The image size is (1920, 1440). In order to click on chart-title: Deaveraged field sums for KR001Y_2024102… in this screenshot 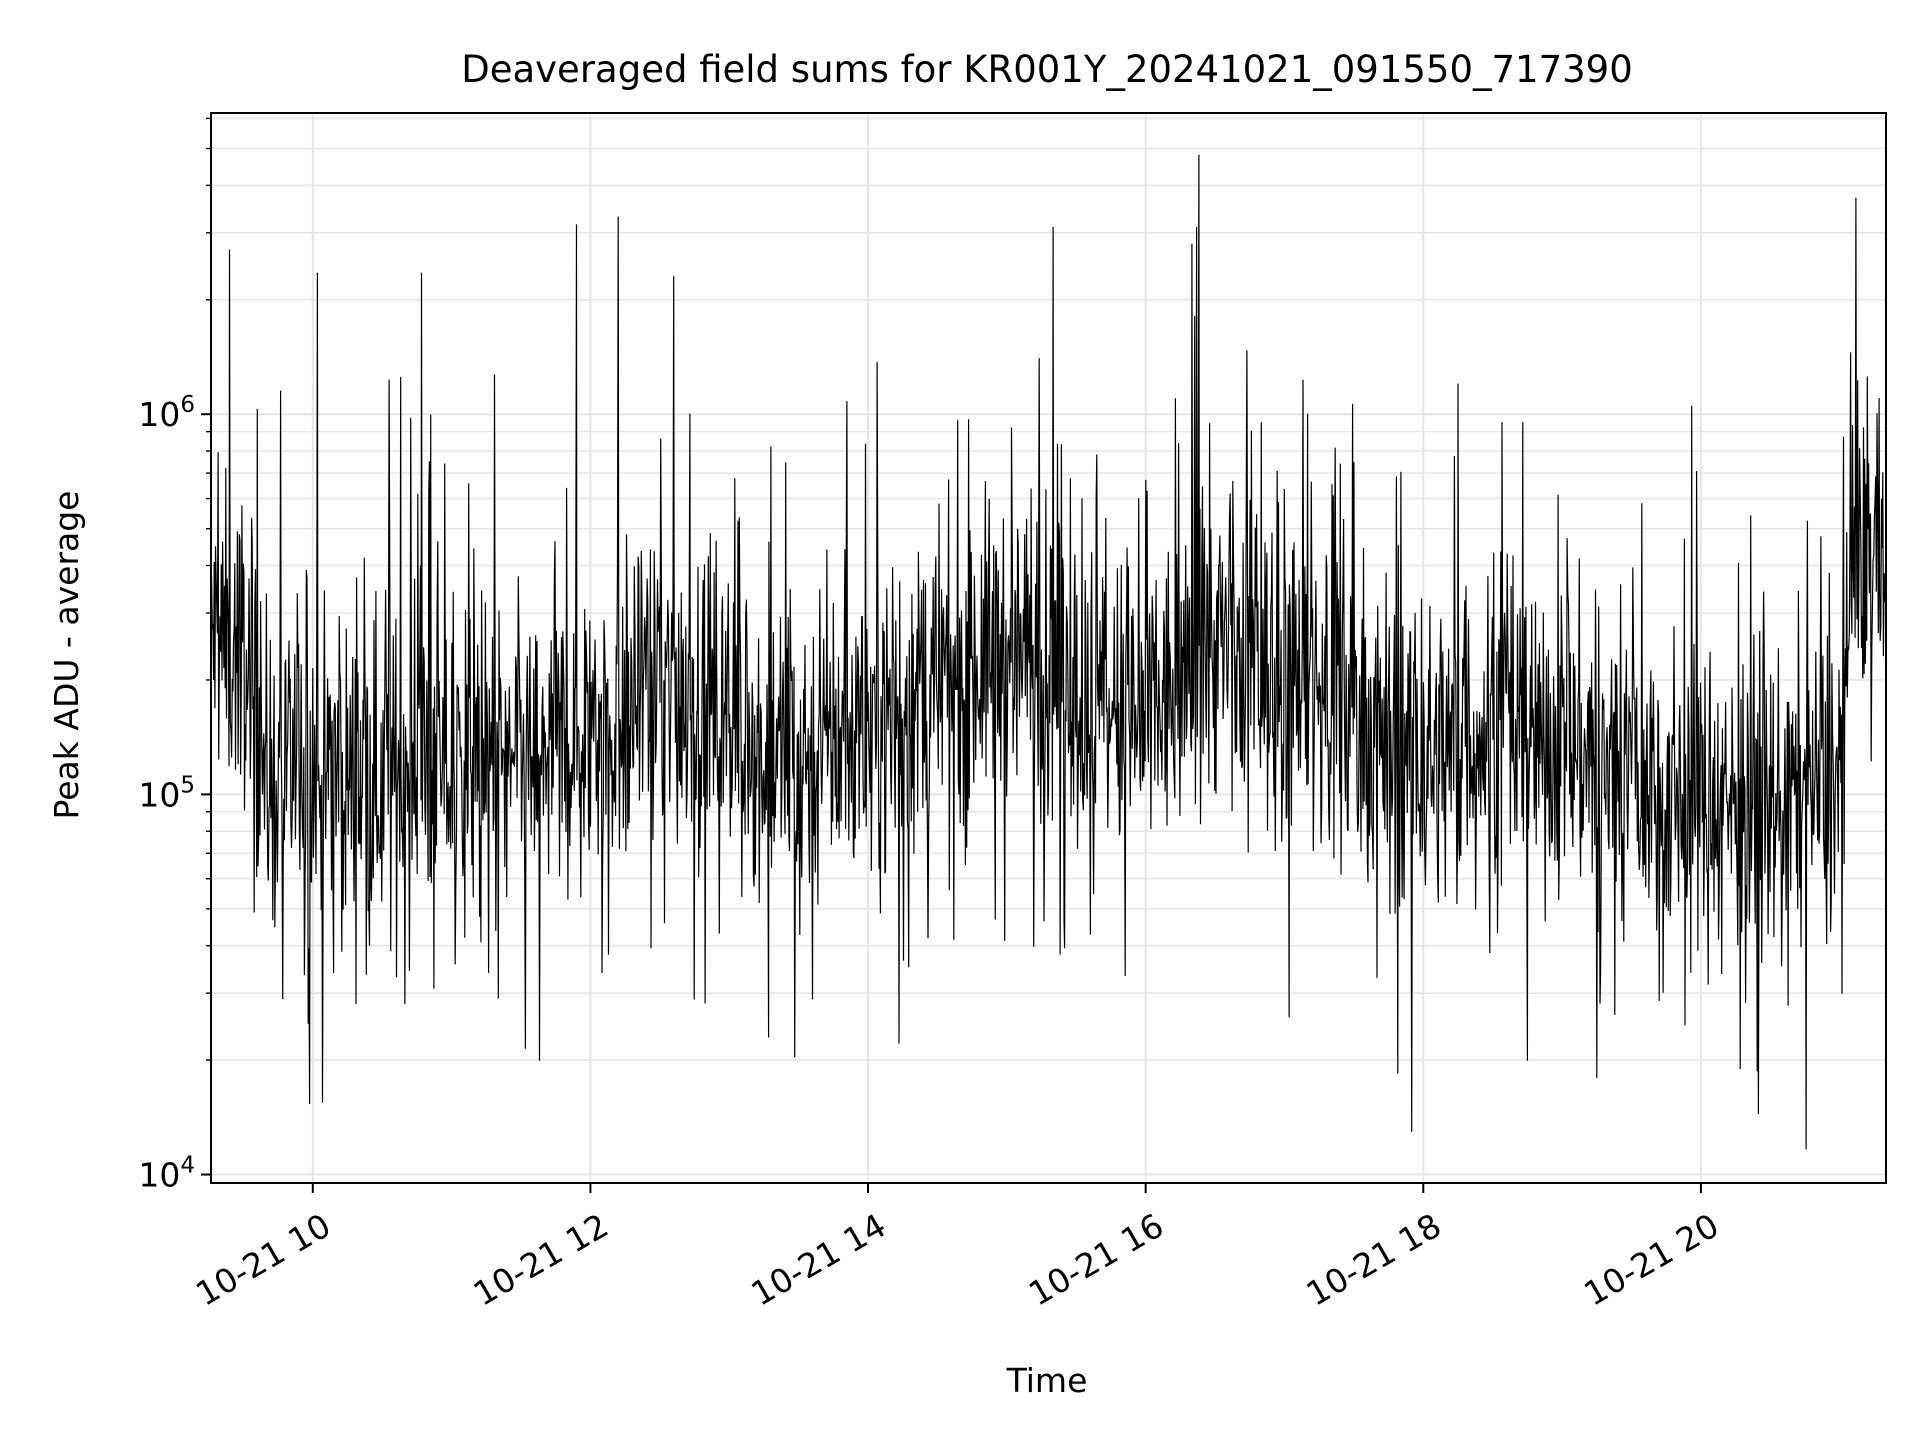, I will do `click(1047, 69)`.